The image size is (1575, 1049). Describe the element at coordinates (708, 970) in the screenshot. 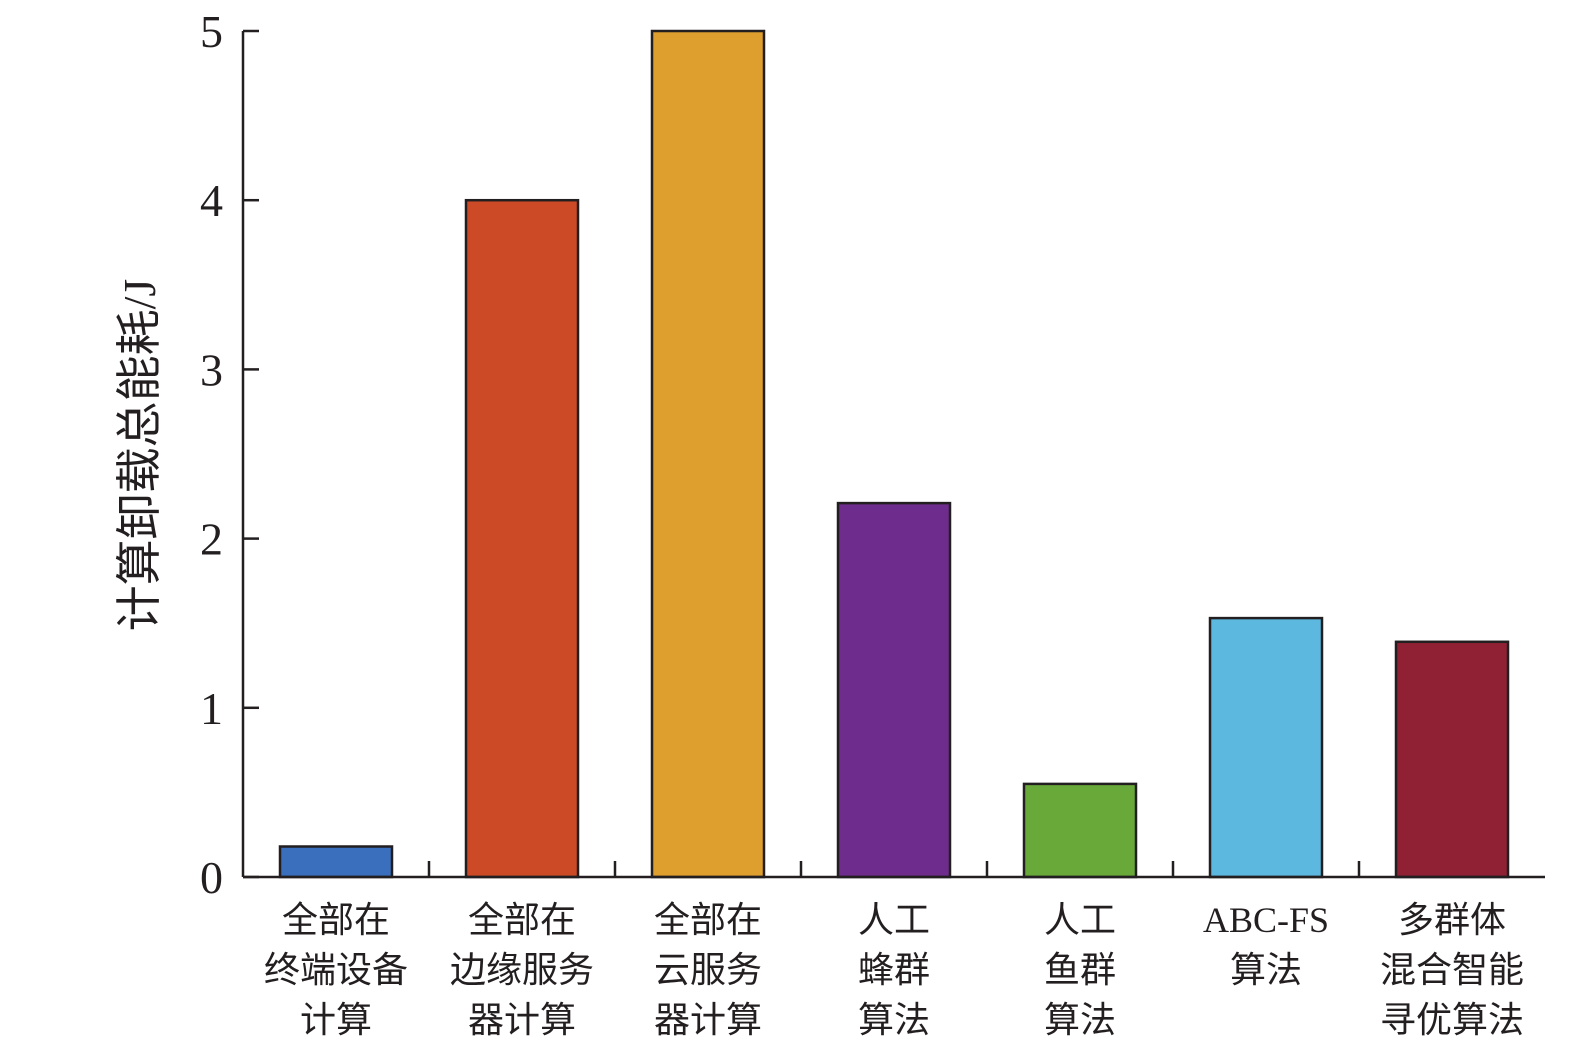

I see `x-tick-label-3: 全部在云服务器计算` at that location.